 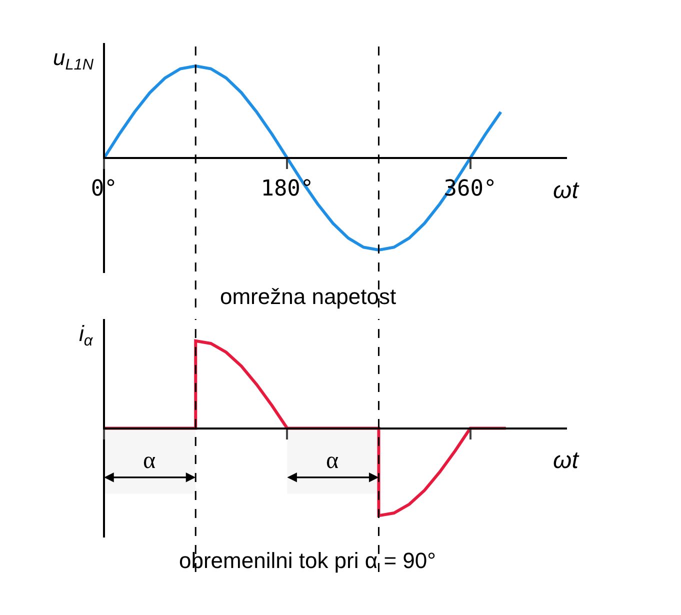 What do you see at coordinates (307, 560) in the screenshot?
I see `text: obremenilni tok pri α = 90°` at bounding box center [307, 560].